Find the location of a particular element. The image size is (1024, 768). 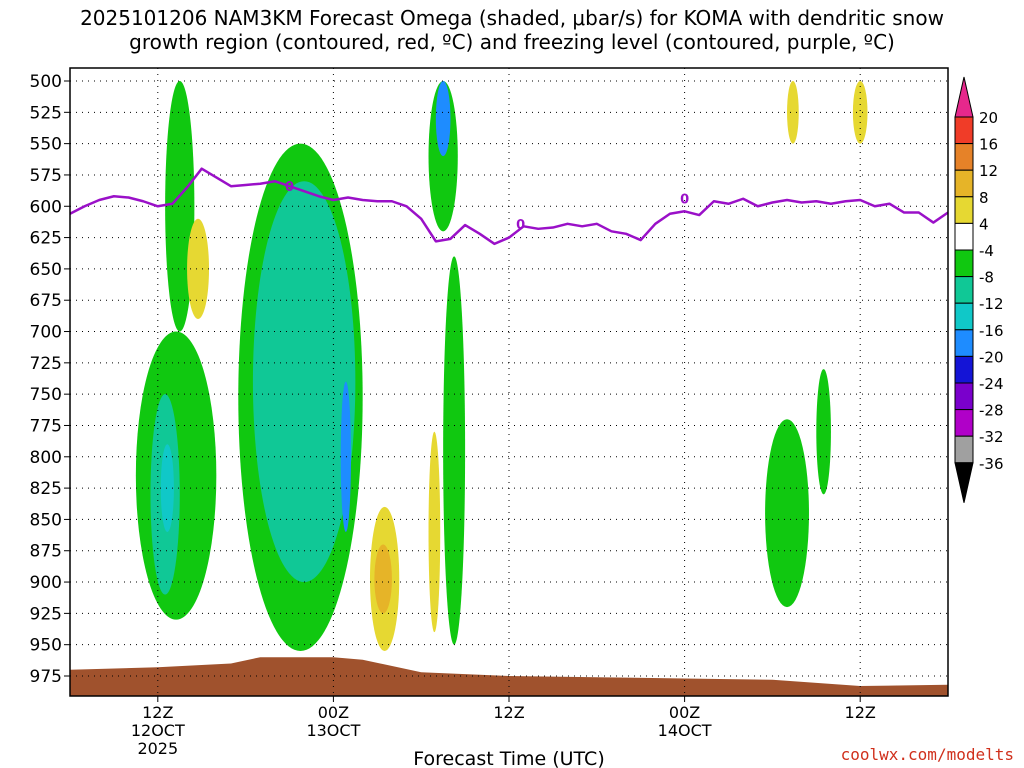

x-tick-label-1: 00Z is located at coordinates (333, 712).